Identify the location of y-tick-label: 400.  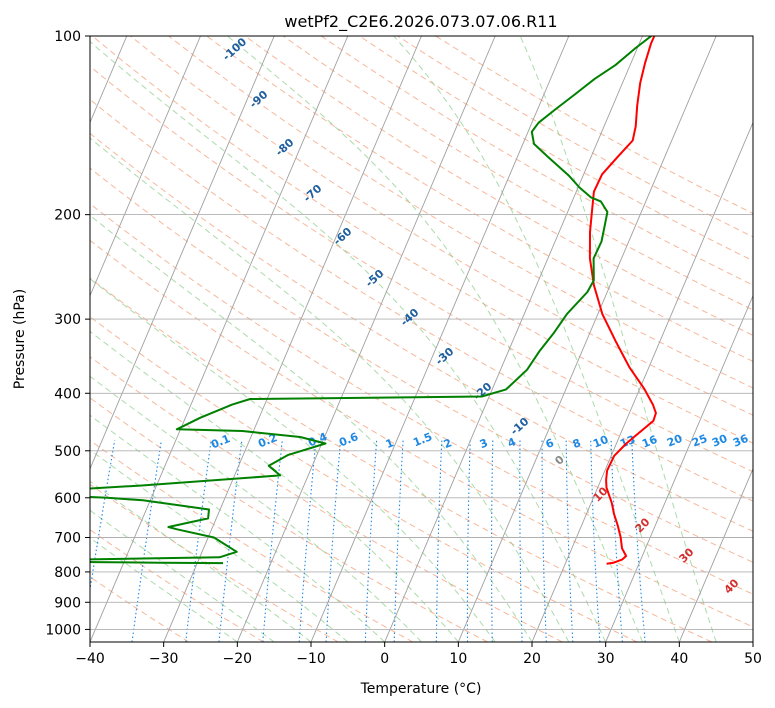
(67, 394).